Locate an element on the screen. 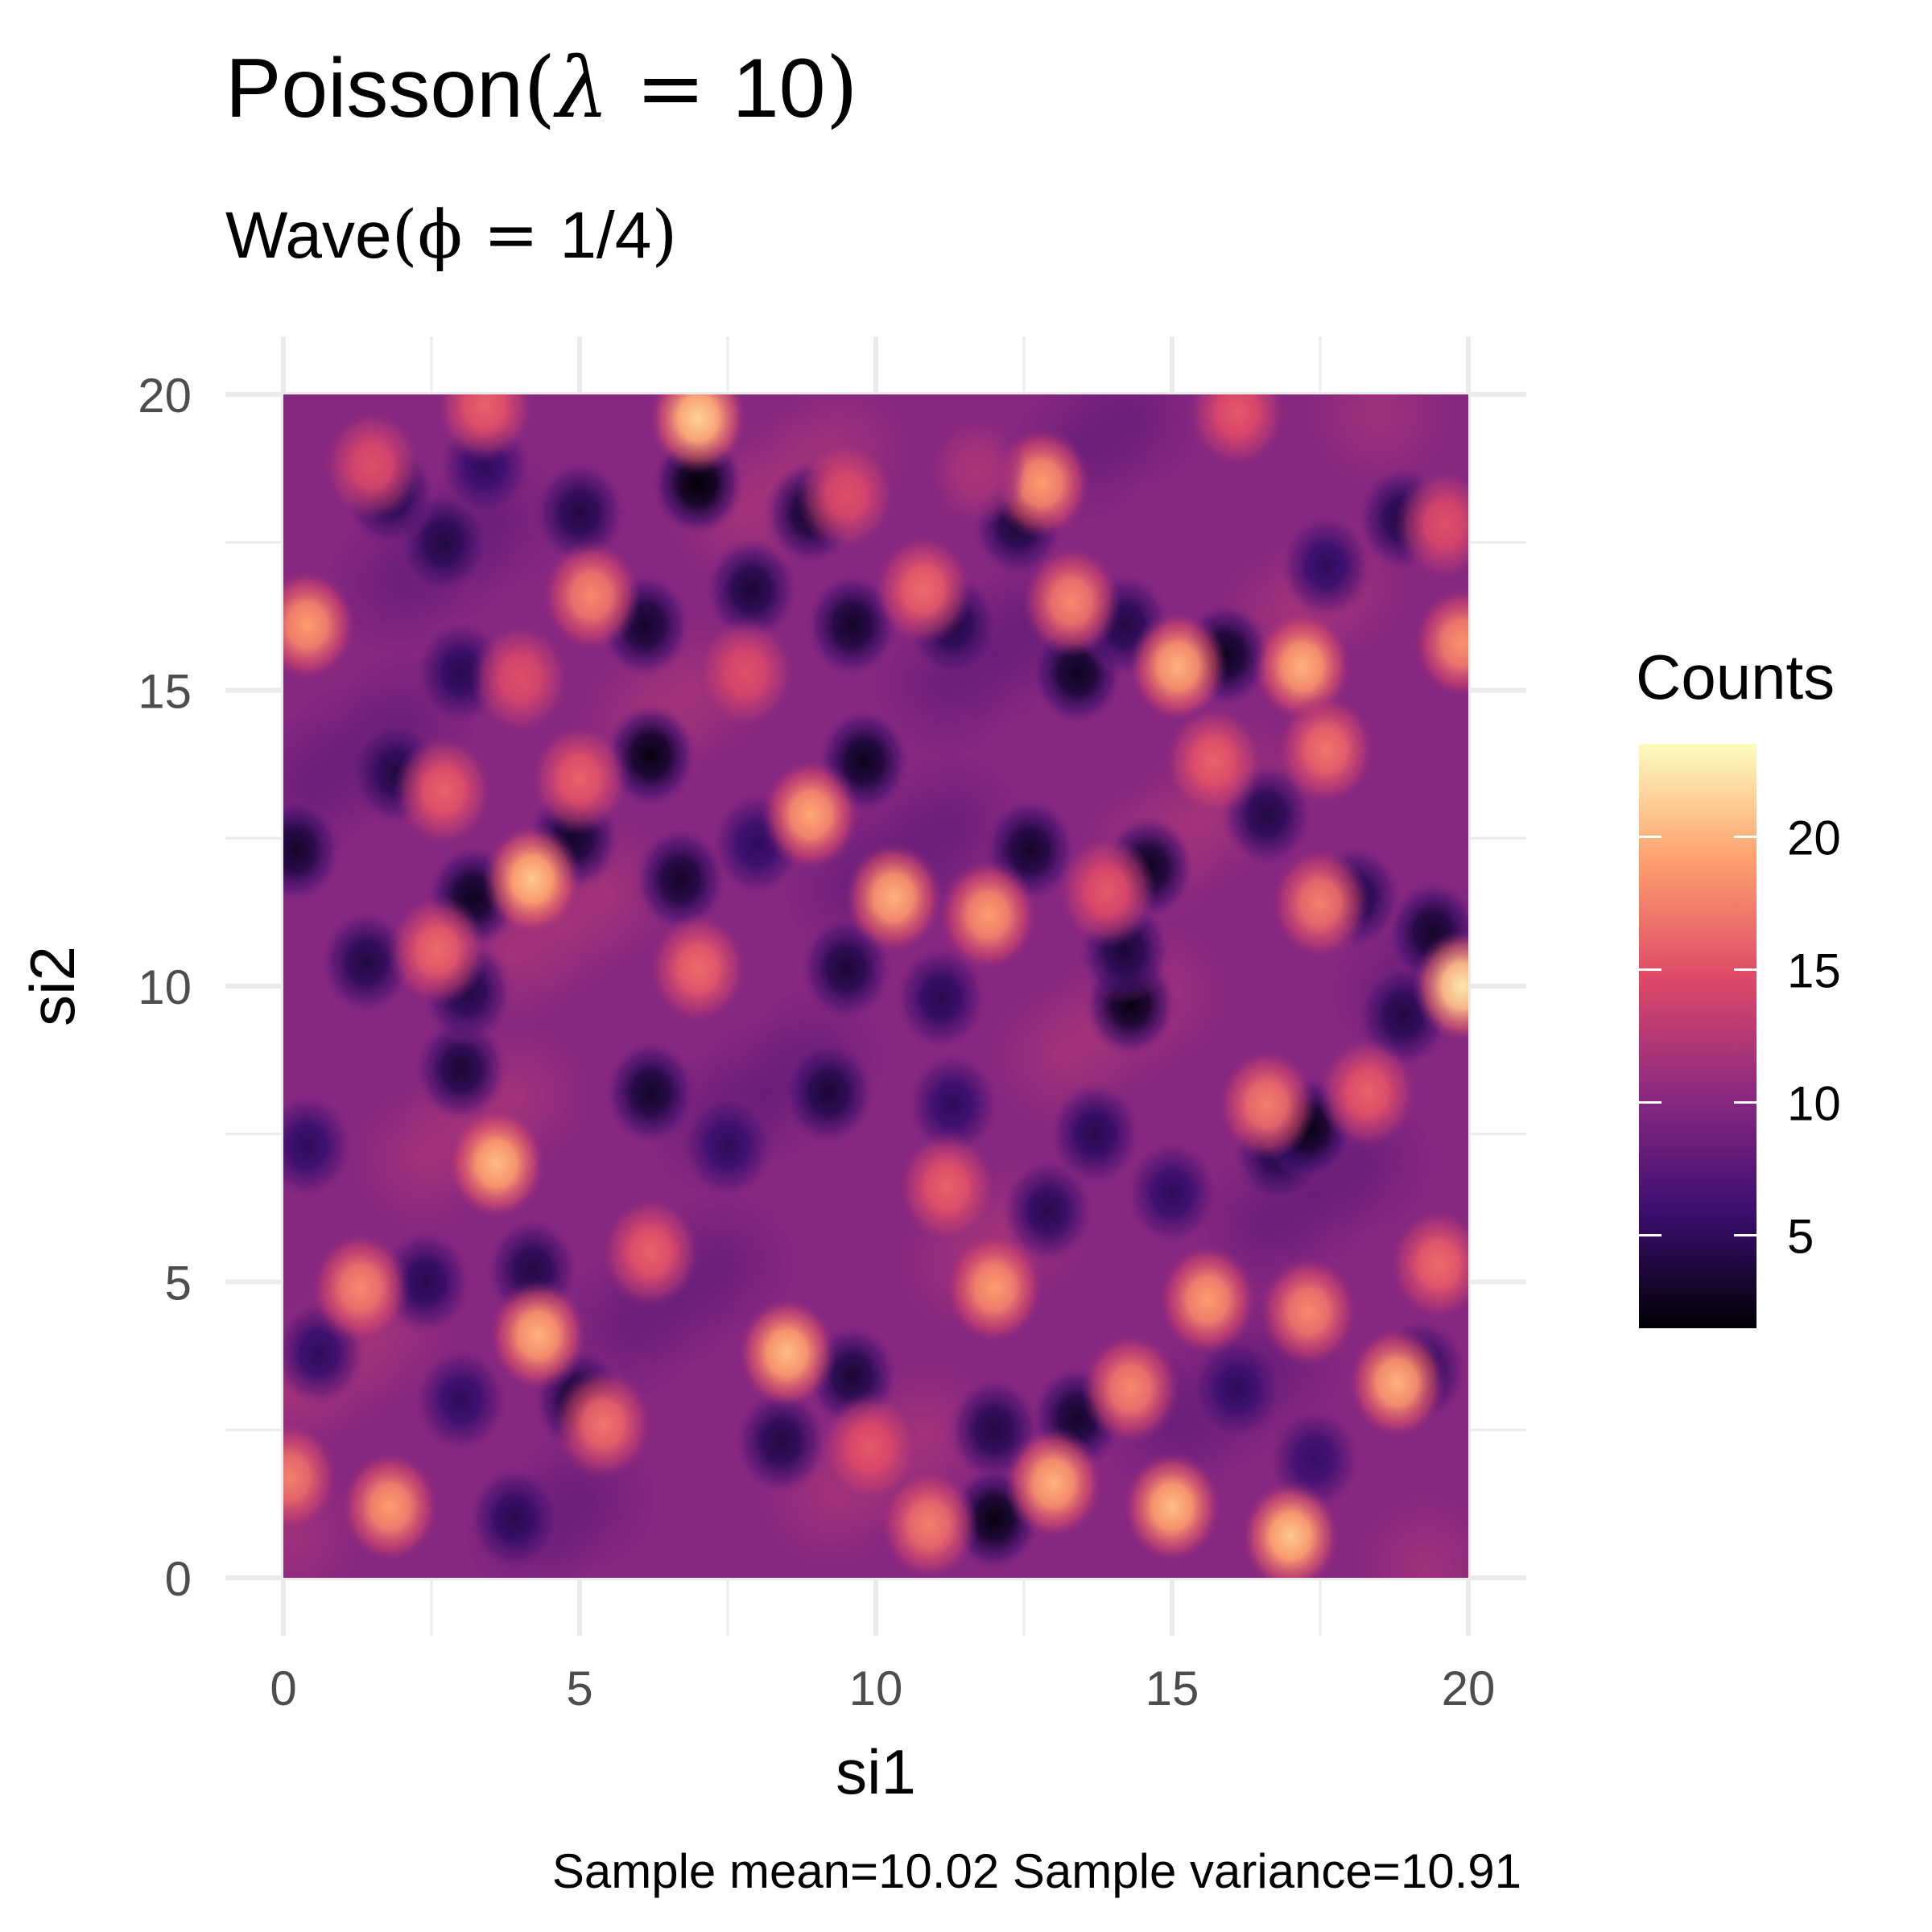  y-axis-ticks: 0 5 10 15 20 is located at coordinates (165, 987).